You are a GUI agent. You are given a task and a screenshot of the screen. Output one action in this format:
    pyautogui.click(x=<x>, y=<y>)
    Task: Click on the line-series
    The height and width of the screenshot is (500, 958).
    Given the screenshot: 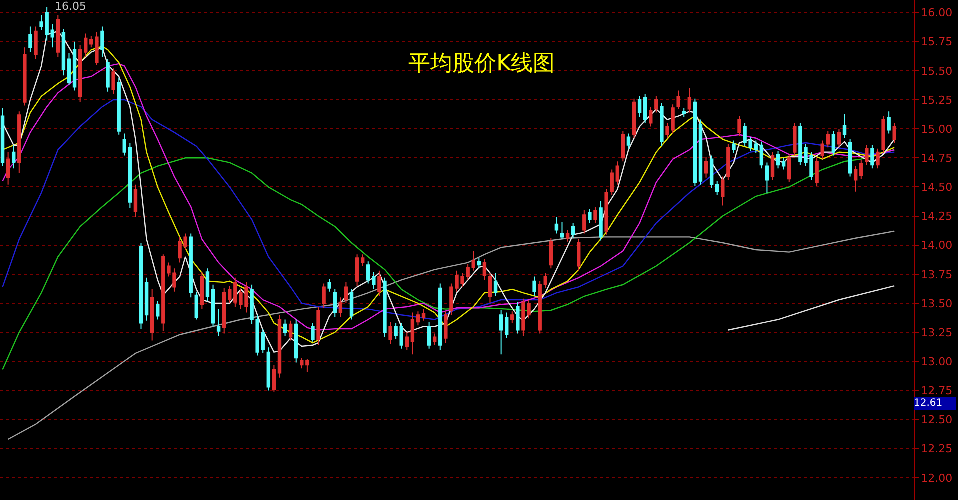 What is the action you would take?
    pyautogui.click(x=812, y=308)
    